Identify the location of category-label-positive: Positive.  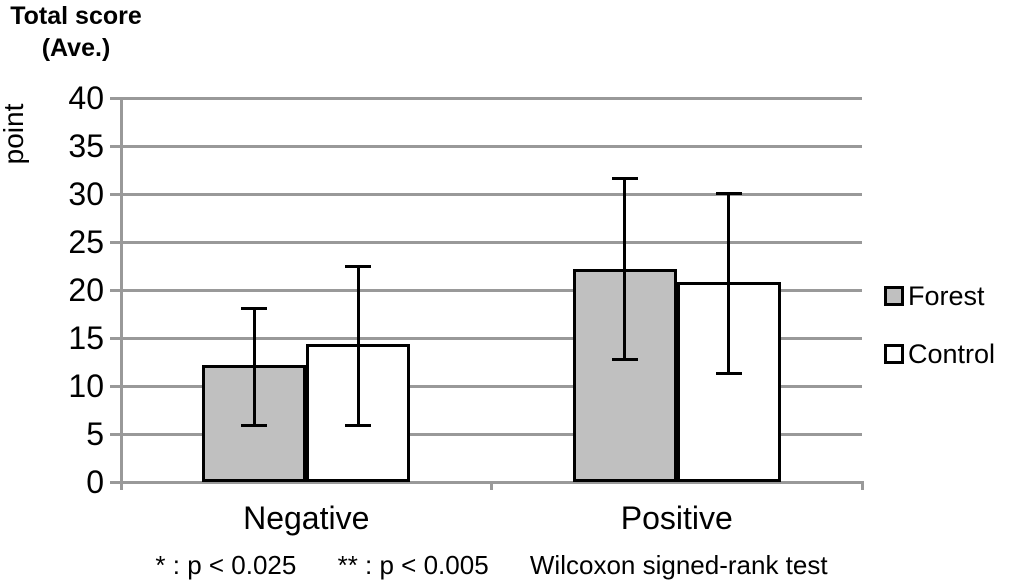
(676, 518).